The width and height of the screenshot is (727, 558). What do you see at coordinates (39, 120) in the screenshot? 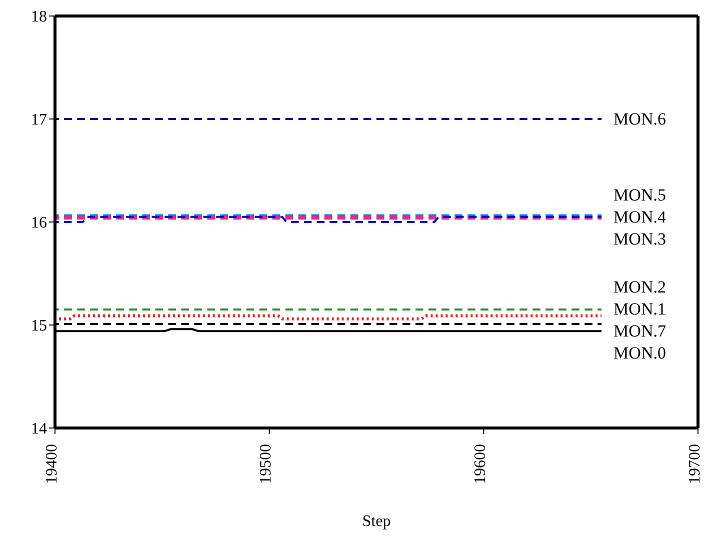
I see `y-tick-label: 17` at bounding box center [39, 120].